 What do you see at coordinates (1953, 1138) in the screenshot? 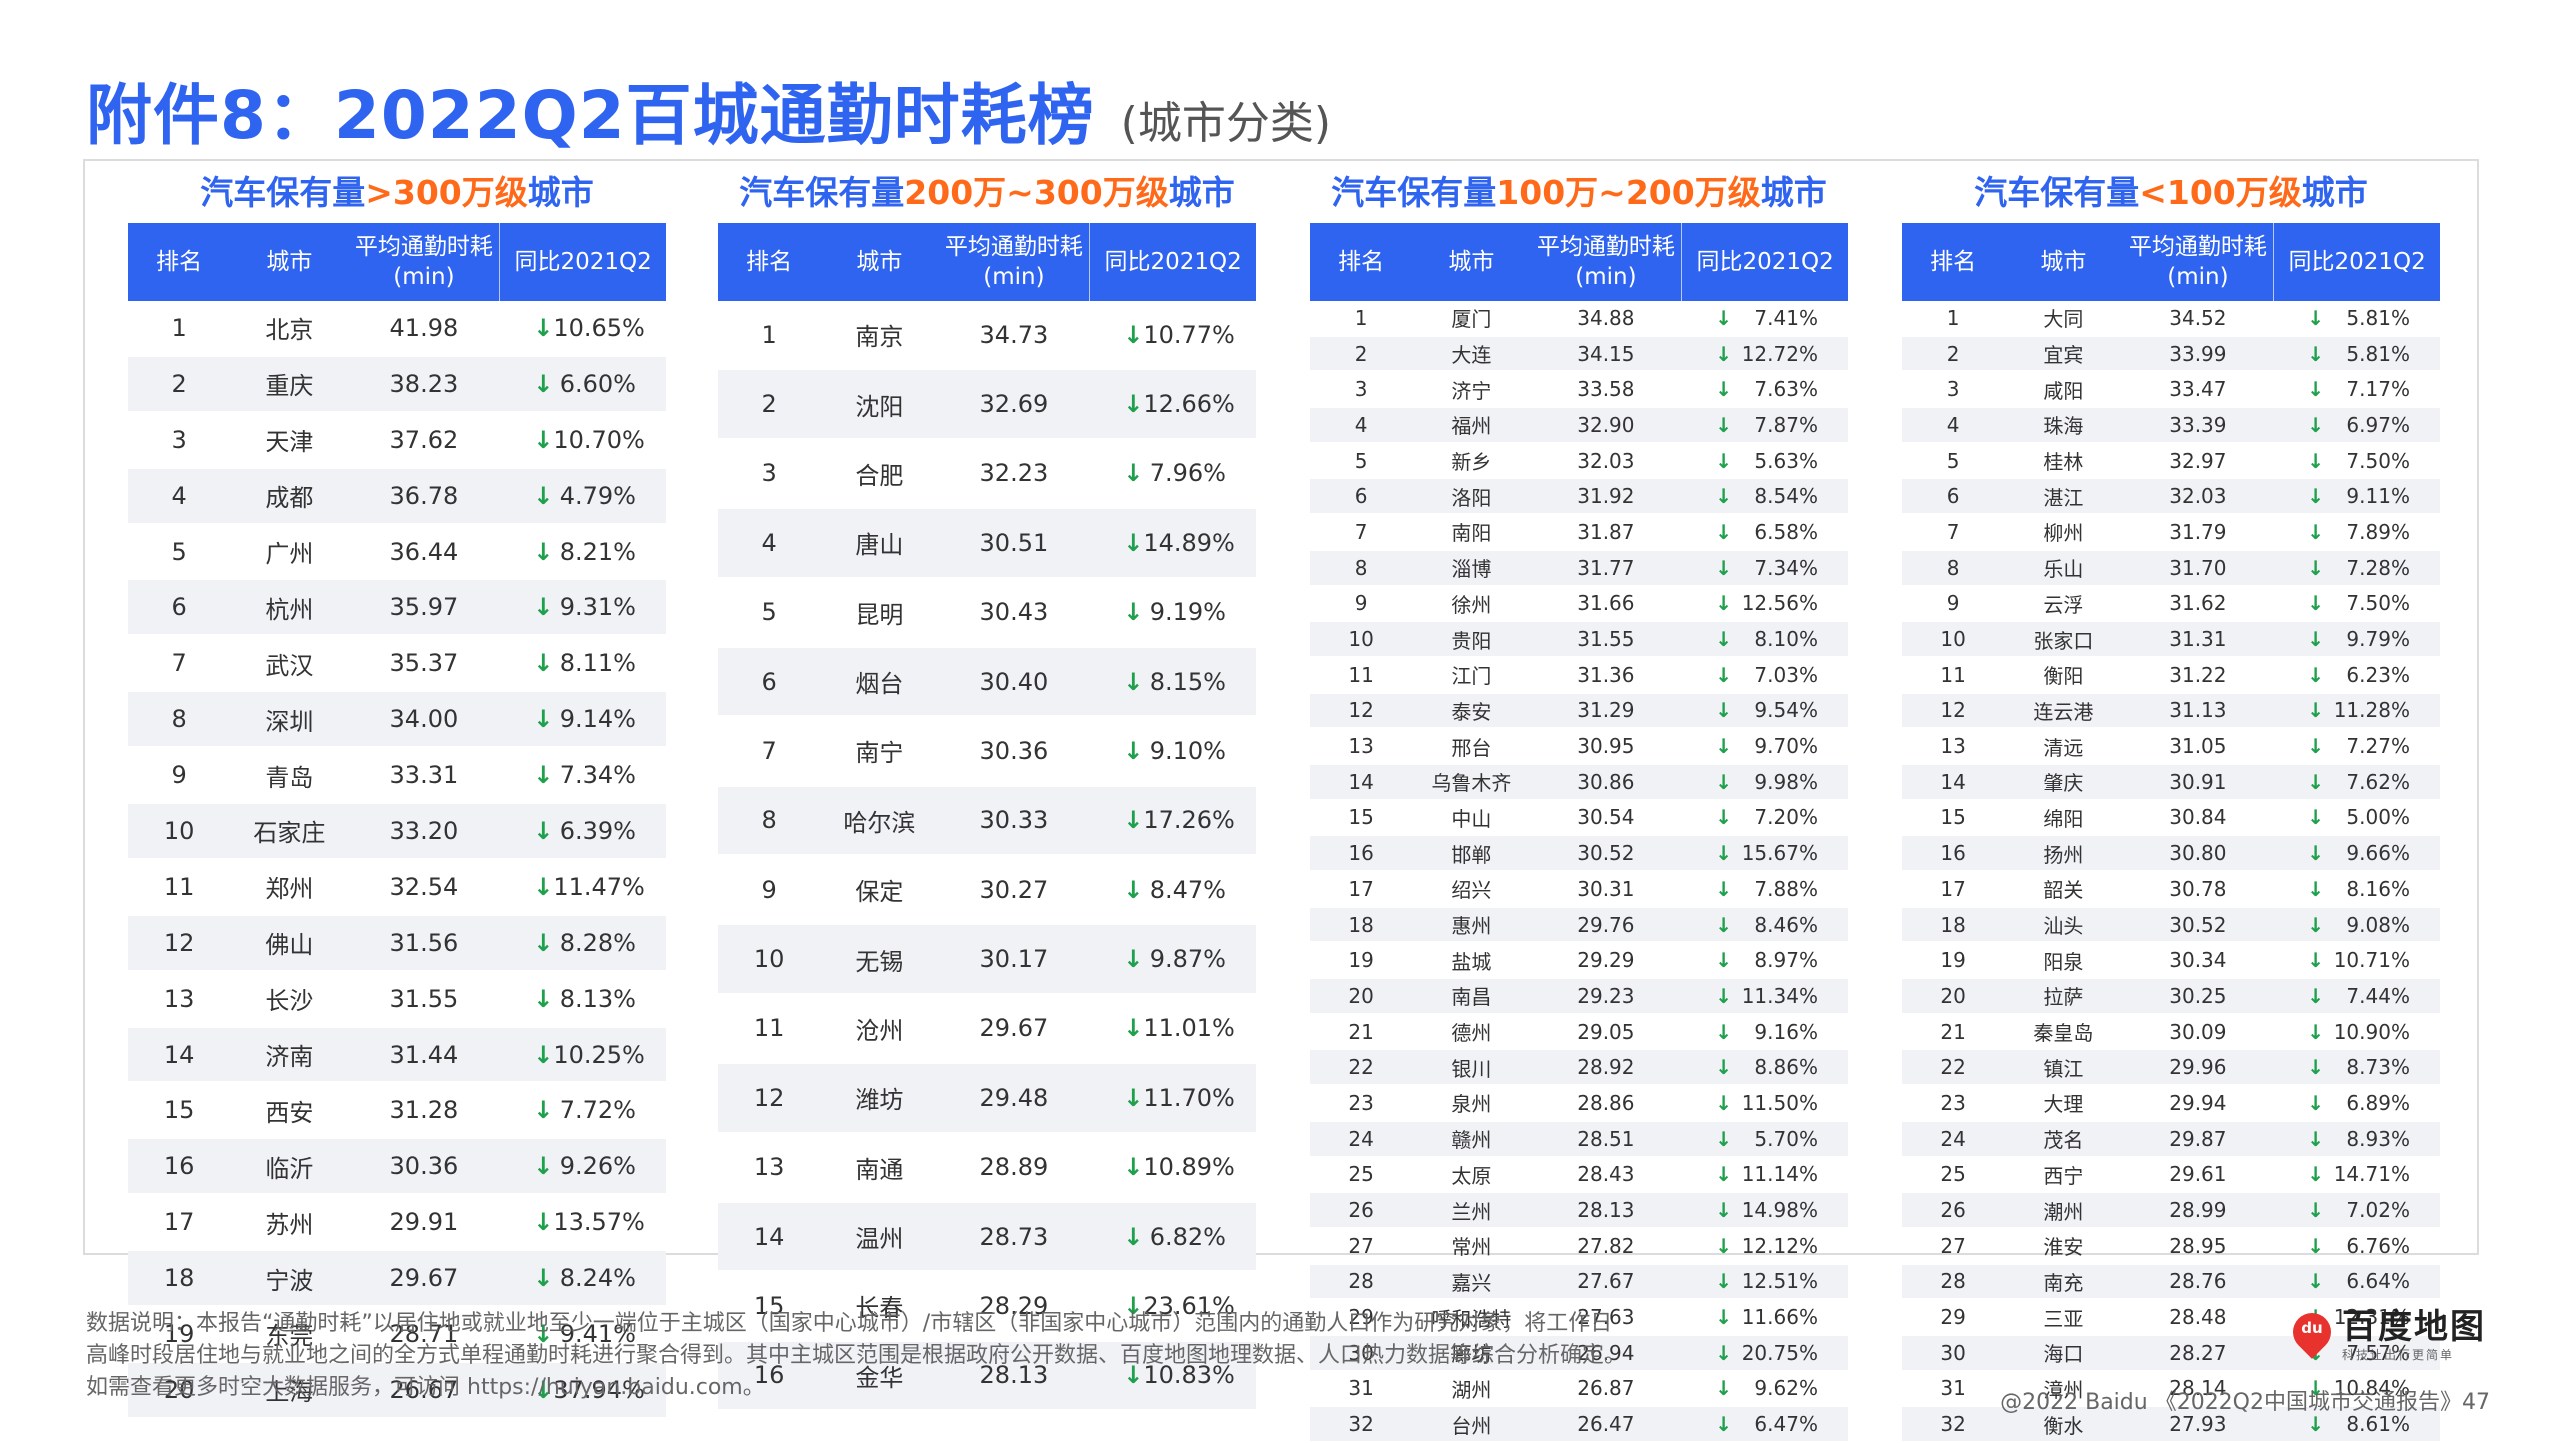
I see `rank-cell: 24` at bounding box center [1953, 1138].